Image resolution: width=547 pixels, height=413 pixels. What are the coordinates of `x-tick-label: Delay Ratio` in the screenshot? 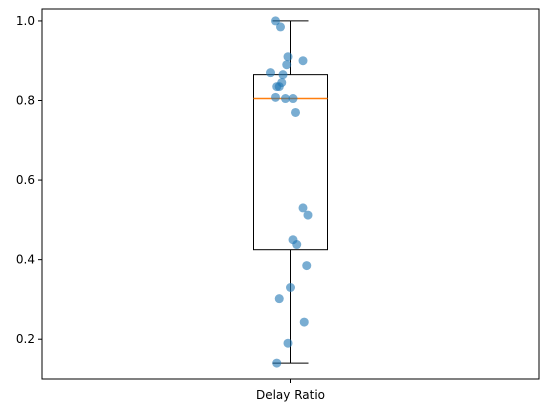 It's located at (290, 395).